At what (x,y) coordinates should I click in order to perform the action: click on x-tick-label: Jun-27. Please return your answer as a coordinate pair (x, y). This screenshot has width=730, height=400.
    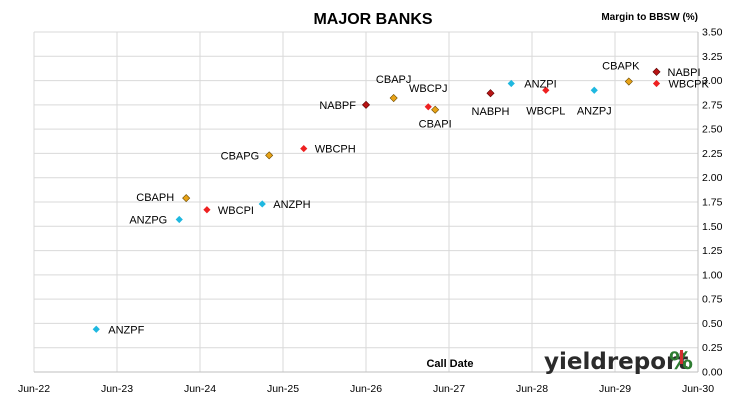
    Looking at the image, I should click on (449, 389).